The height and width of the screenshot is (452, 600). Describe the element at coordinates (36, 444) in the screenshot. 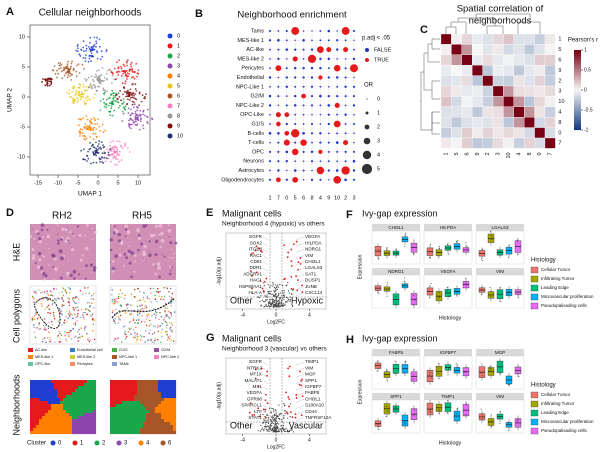

I see `legend-title: Cluster` at that location.